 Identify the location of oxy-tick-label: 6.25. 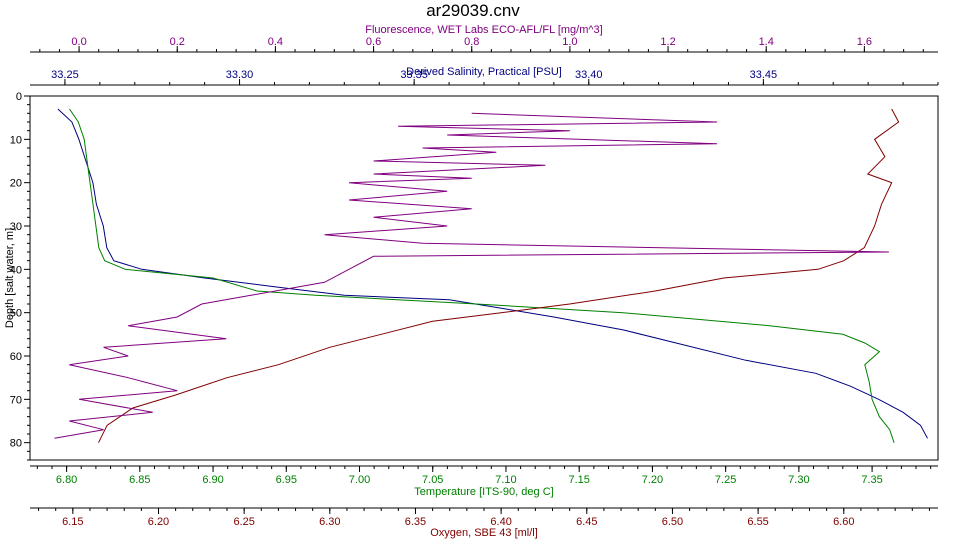
(243, 522).